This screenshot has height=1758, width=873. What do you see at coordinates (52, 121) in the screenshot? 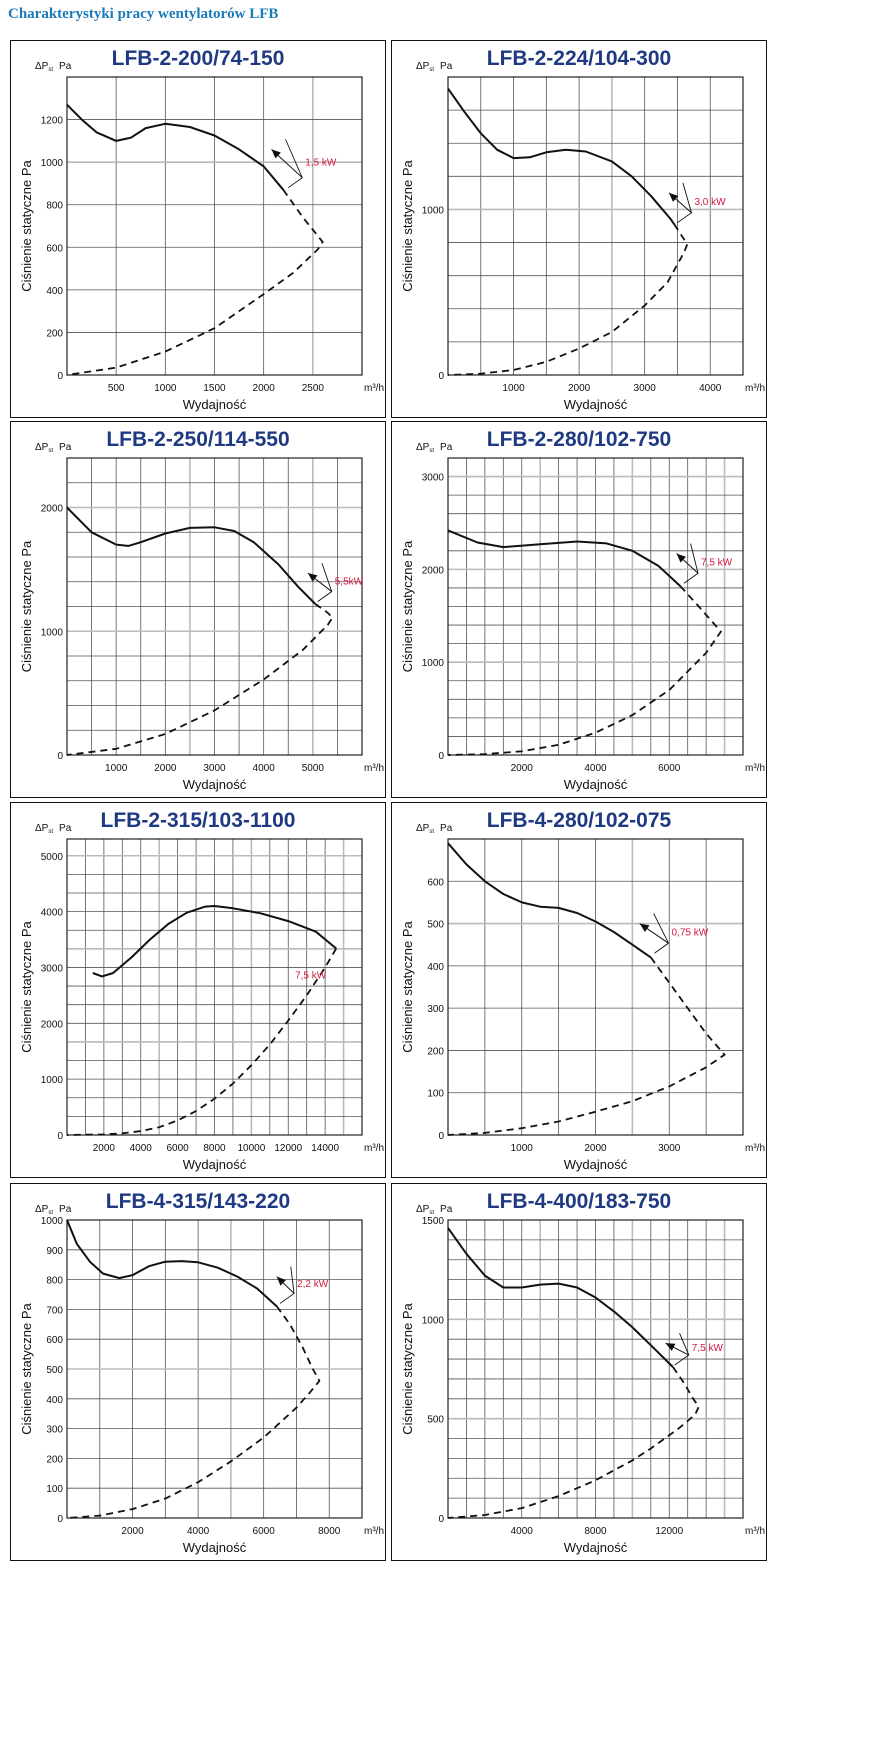
I see `y-tick-label: 1200` at bounding box center [52, 121].